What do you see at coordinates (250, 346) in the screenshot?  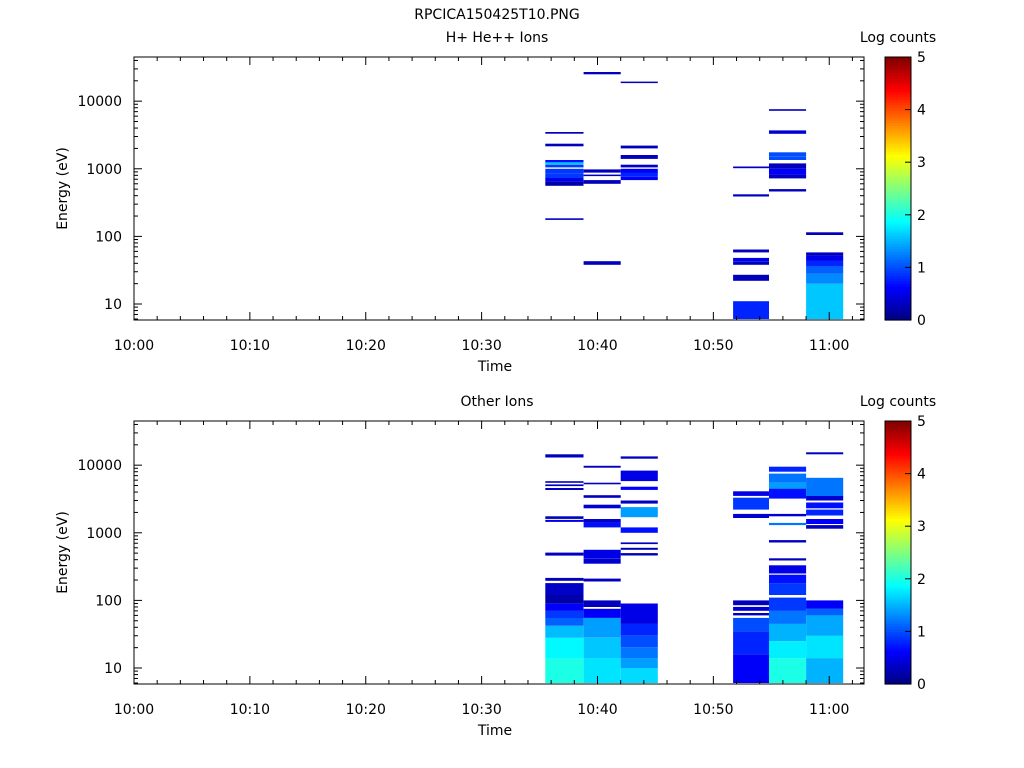 I see `x-tick-label: 10:10` at bounding box center [250, 346].